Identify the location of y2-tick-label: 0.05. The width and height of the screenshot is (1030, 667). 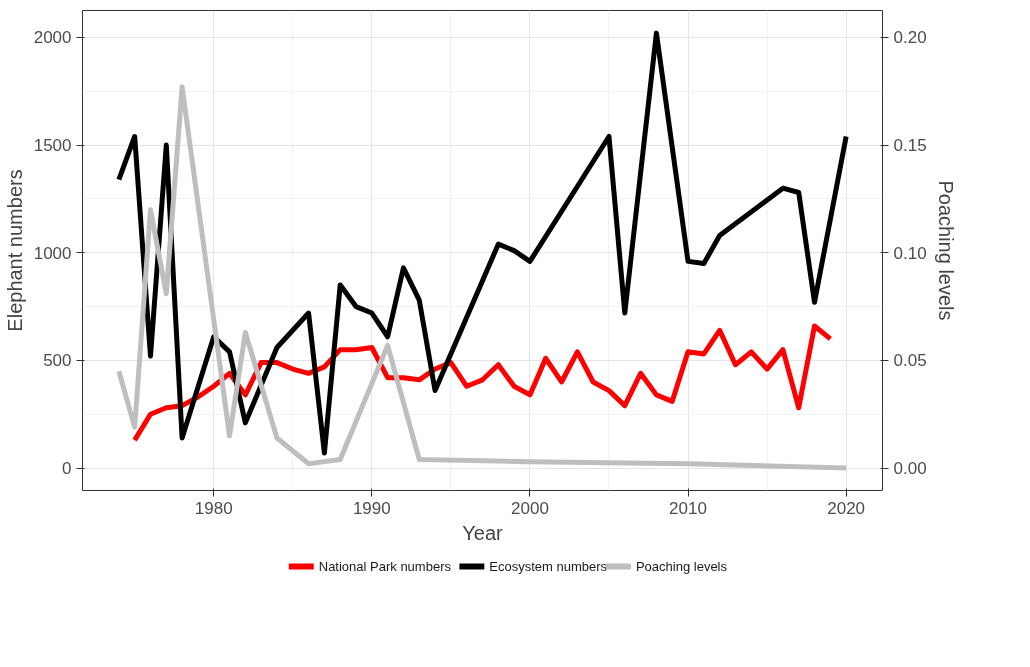
(910, 361).